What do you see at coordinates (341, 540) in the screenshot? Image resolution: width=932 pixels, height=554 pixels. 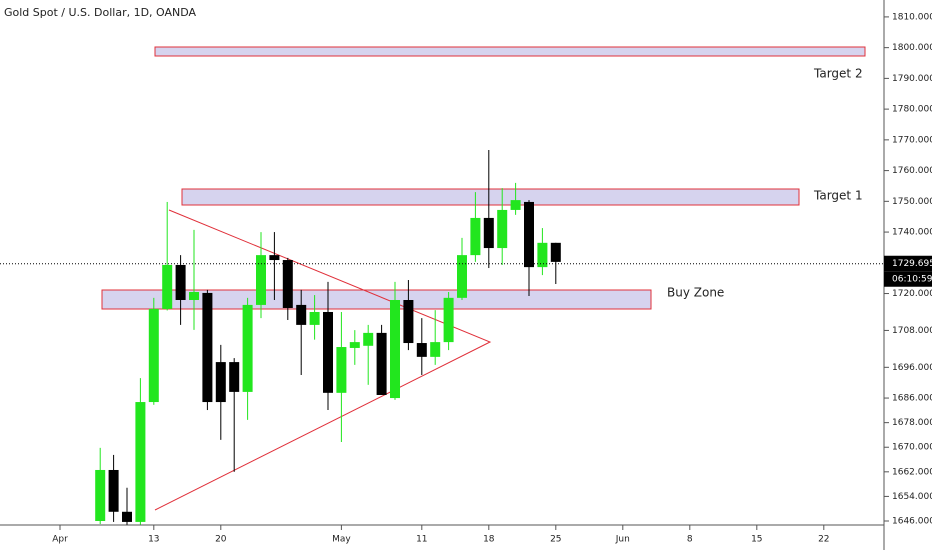 I see `x-tick-label: May` at bounding box center [341, 540].